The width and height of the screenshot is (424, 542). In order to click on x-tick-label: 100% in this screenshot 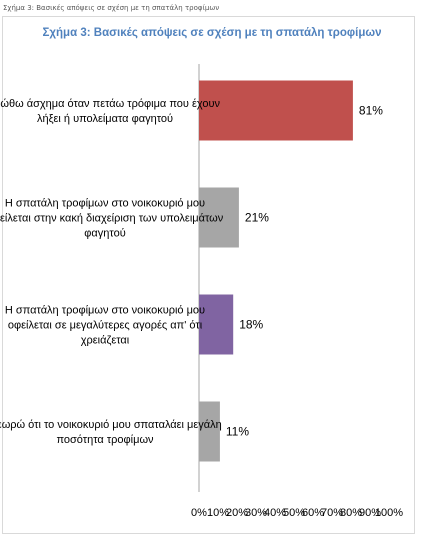, I will do `click(389, 513)`.